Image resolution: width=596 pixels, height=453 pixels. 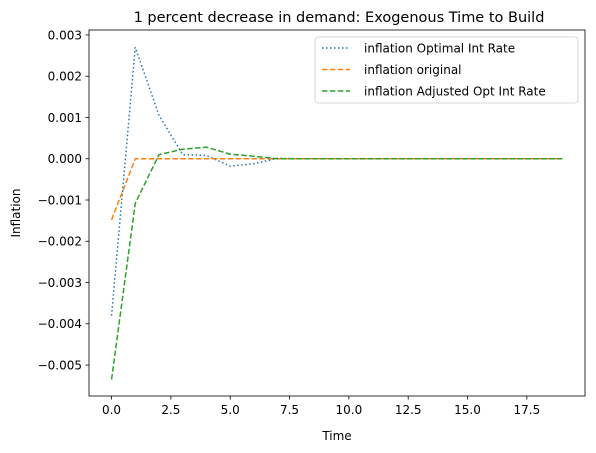 I want to click on x-tick-label: 17.5, so click(x=526, y=410).